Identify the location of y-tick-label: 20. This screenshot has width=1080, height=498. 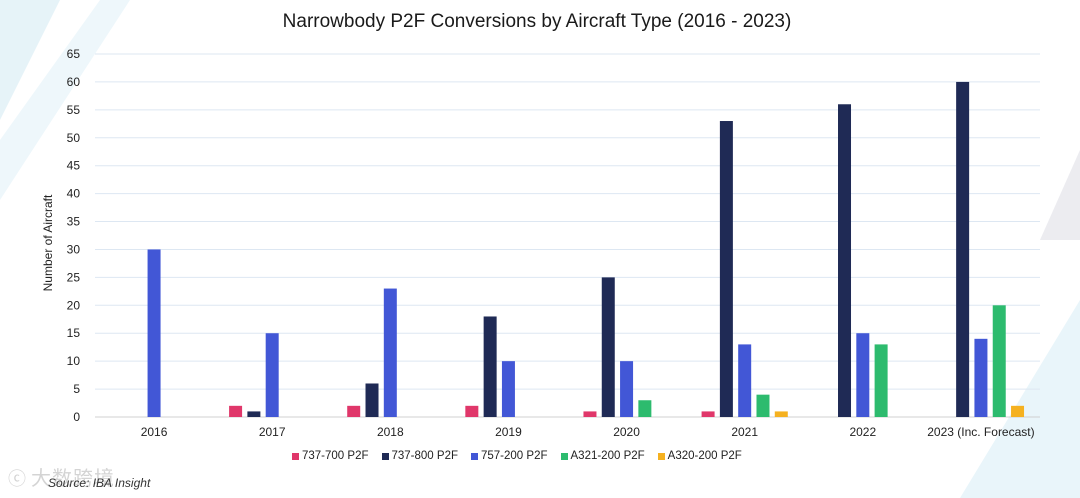
(74, 305).